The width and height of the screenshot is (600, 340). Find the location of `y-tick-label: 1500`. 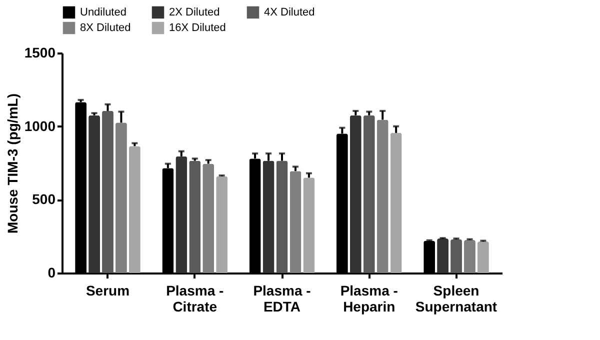

y-tick-label: 1500 is located at coordinates (40, 52).